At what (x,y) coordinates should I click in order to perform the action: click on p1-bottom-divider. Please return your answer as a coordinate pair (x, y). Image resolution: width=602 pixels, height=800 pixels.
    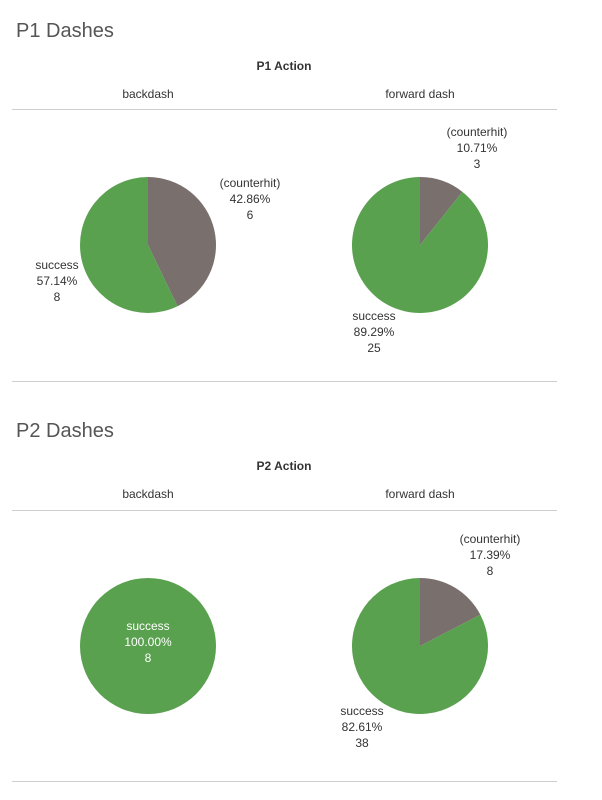
    Looking at the image, I should click on (284, 381).